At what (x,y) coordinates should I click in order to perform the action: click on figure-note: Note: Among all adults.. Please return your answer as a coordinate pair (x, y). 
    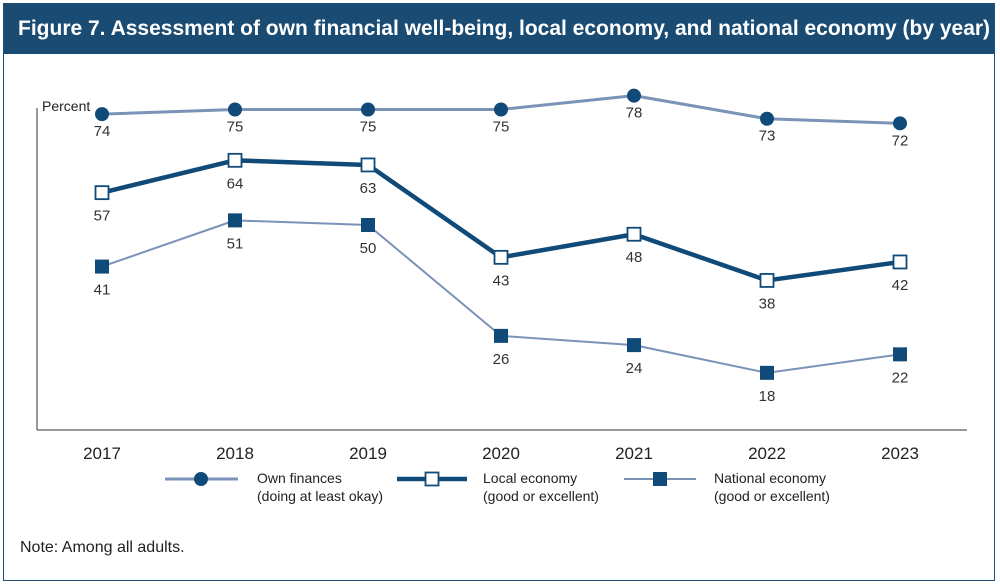
    Looking at the image, I should click on (102, 547).